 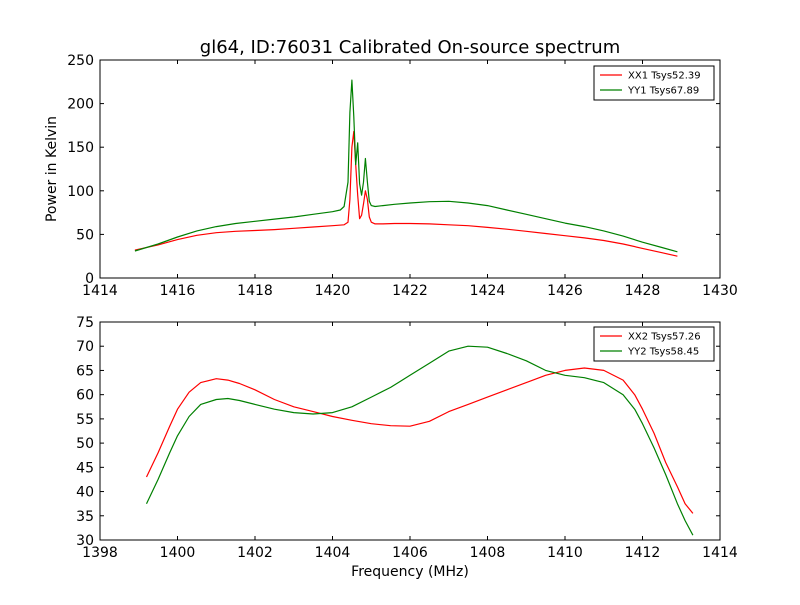 I want to click on bottom-y-tick-label: 30, so click(x=85, y=541).